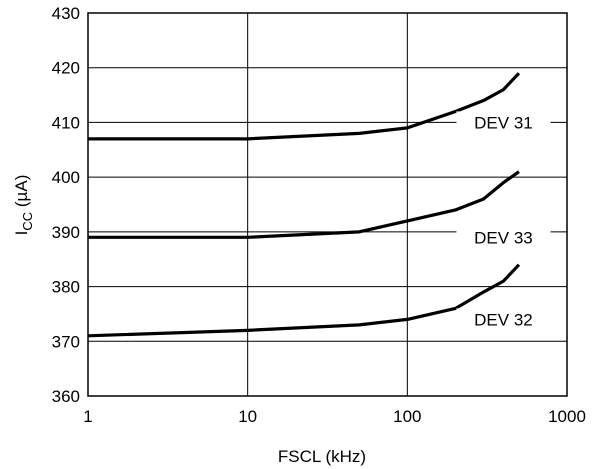  What do you see at coordinates (503, 221) in the screenshot?
I see `series-labels: DEV 31 DEV 33 DEV 32` at bounding box center [503, 221].